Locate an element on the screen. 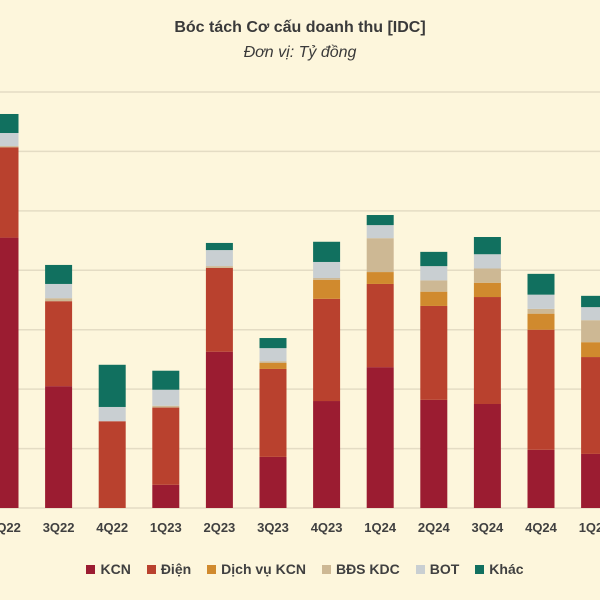 This screenshot has height=600, width=600. x-tick-label: 4Q23 is located at coordinates (327, 527).